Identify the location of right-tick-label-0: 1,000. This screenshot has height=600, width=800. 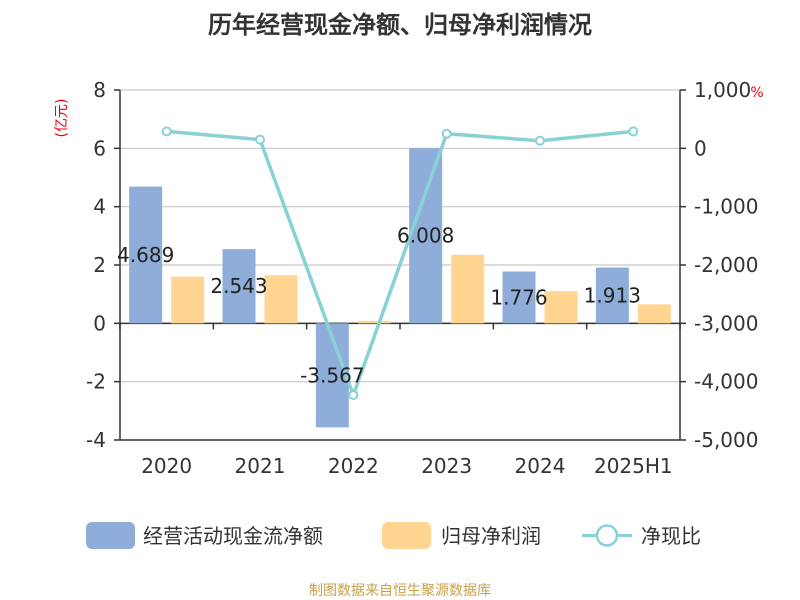
(722, 90).